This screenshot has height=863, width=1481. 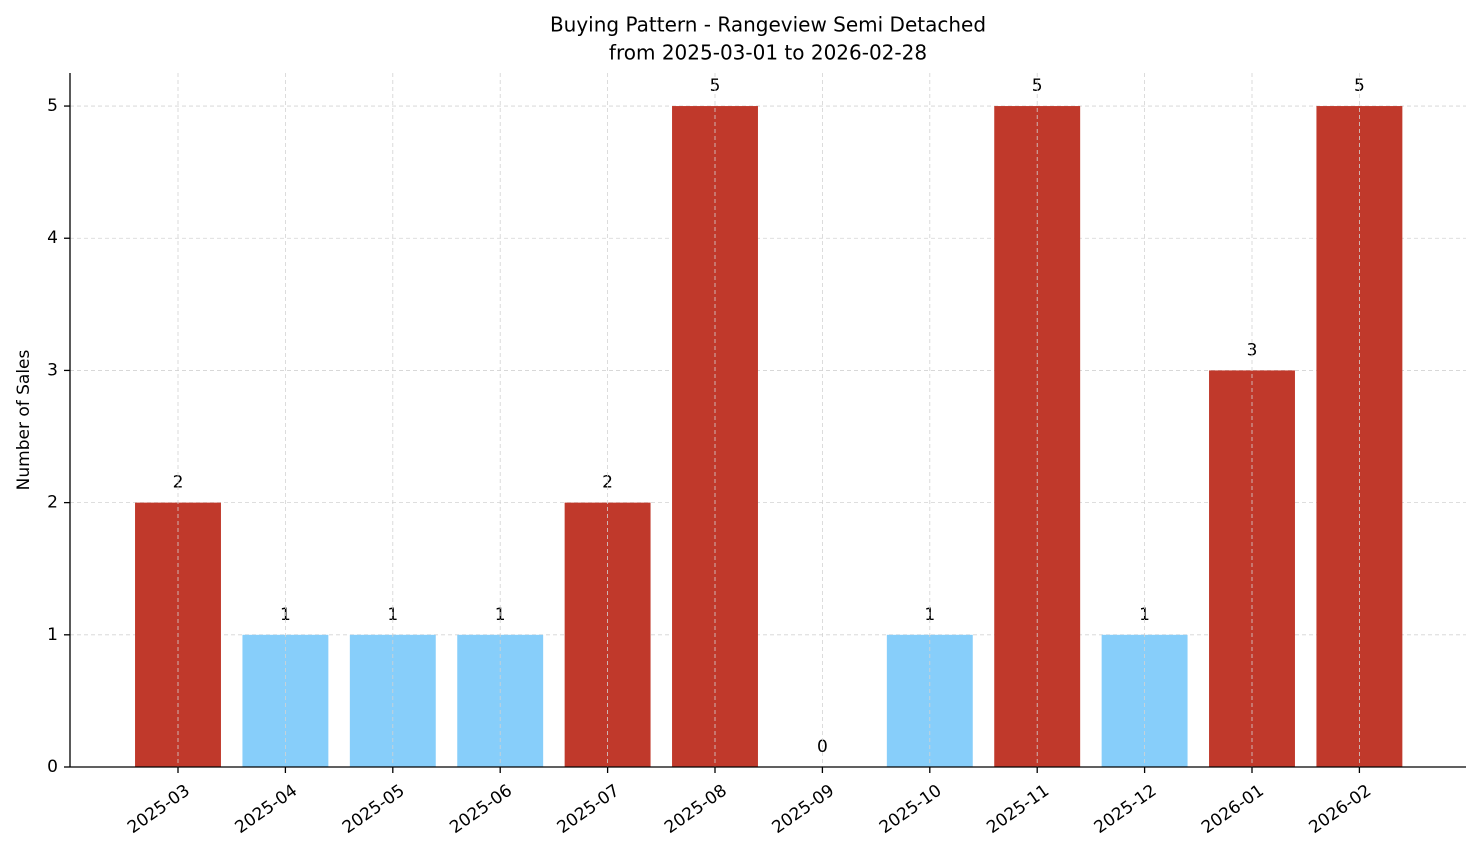 I want to click on x-tick-label: 2025-05, so click(x=374, y=809).